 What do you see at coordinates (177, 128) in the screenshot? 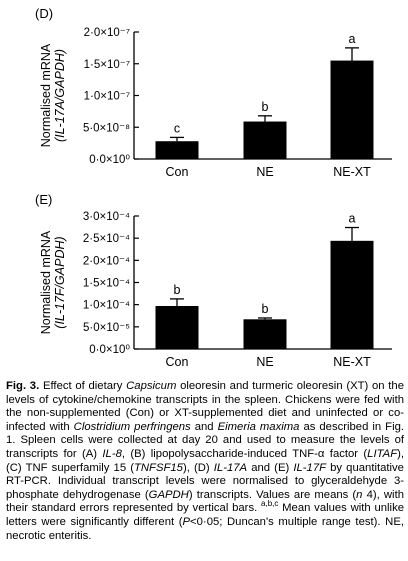
I see `significance-letter: c` at bounding box center [177, 128].